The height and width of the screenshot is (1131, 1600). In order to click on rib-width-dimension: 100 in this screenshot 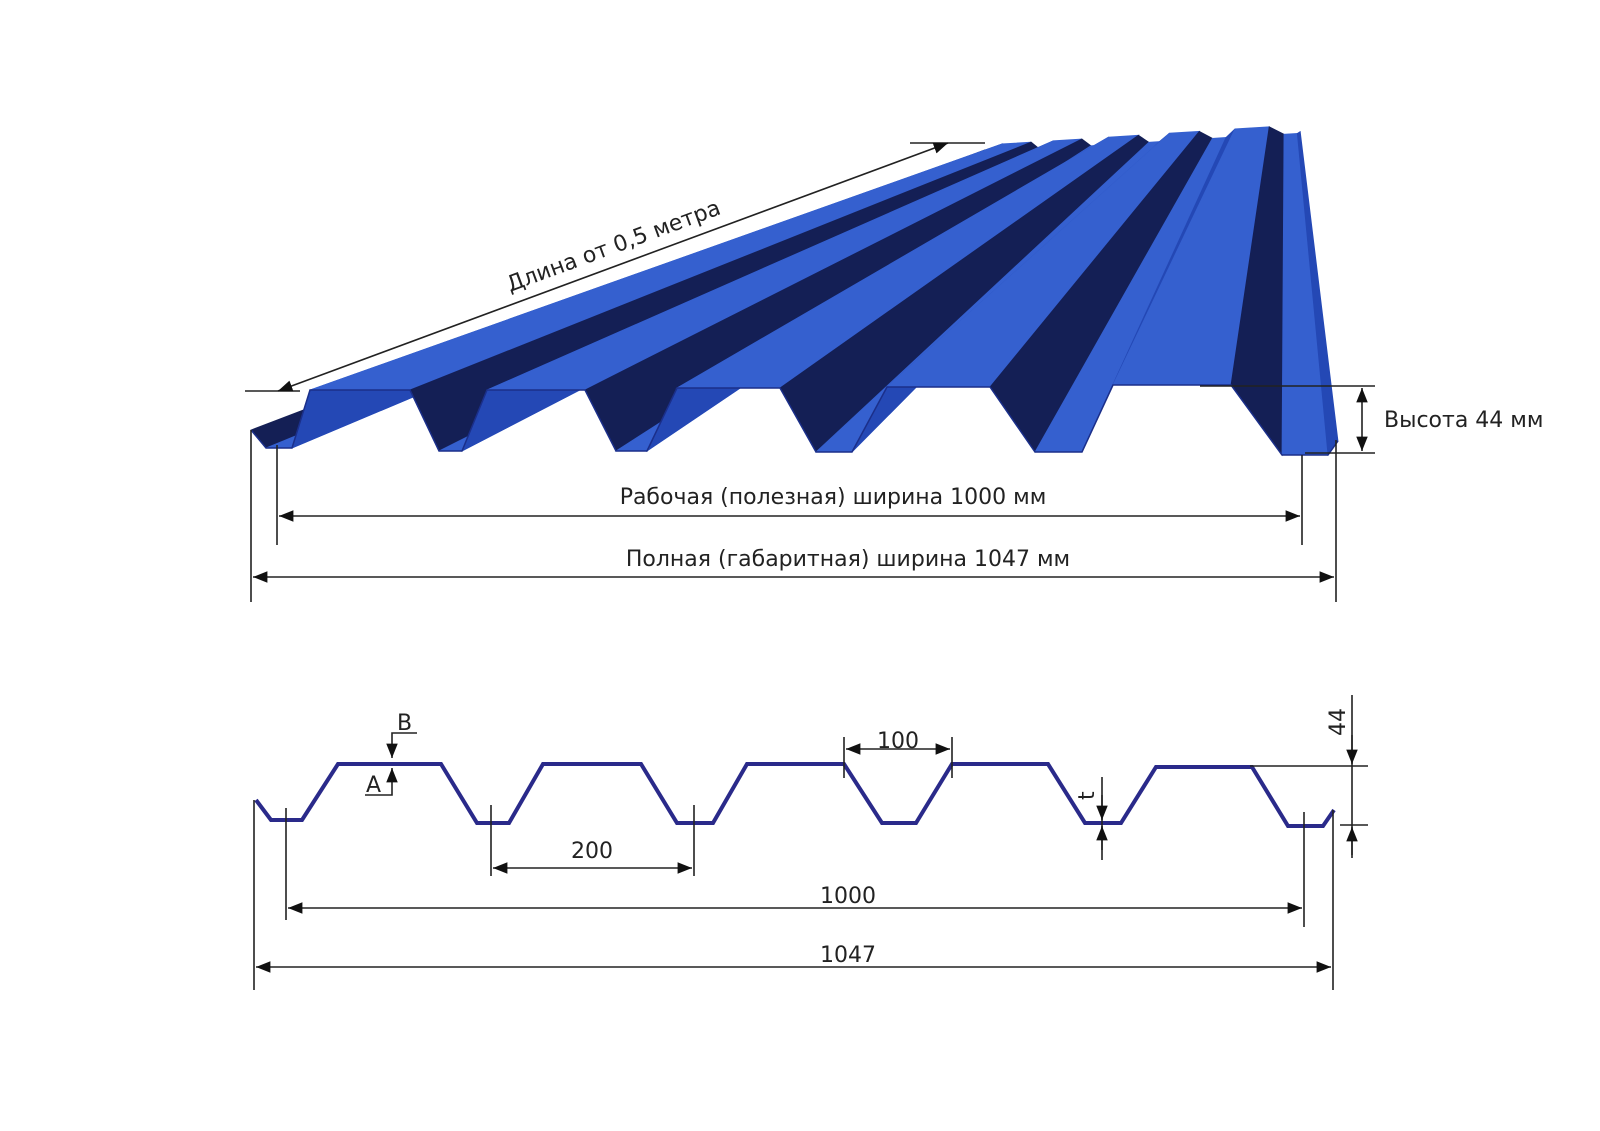, I will do `click(898, 753)`.